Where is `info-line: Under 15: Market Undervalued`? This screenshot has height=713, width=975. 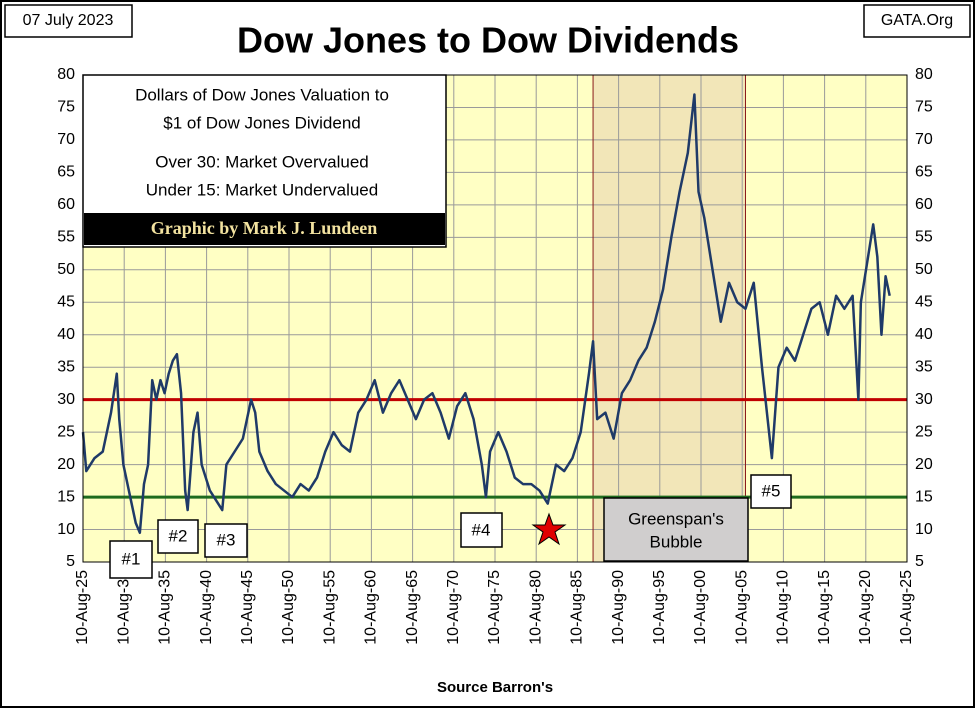 info-line: Under 15: Market Undervalued is located at coordinates (262, 189).